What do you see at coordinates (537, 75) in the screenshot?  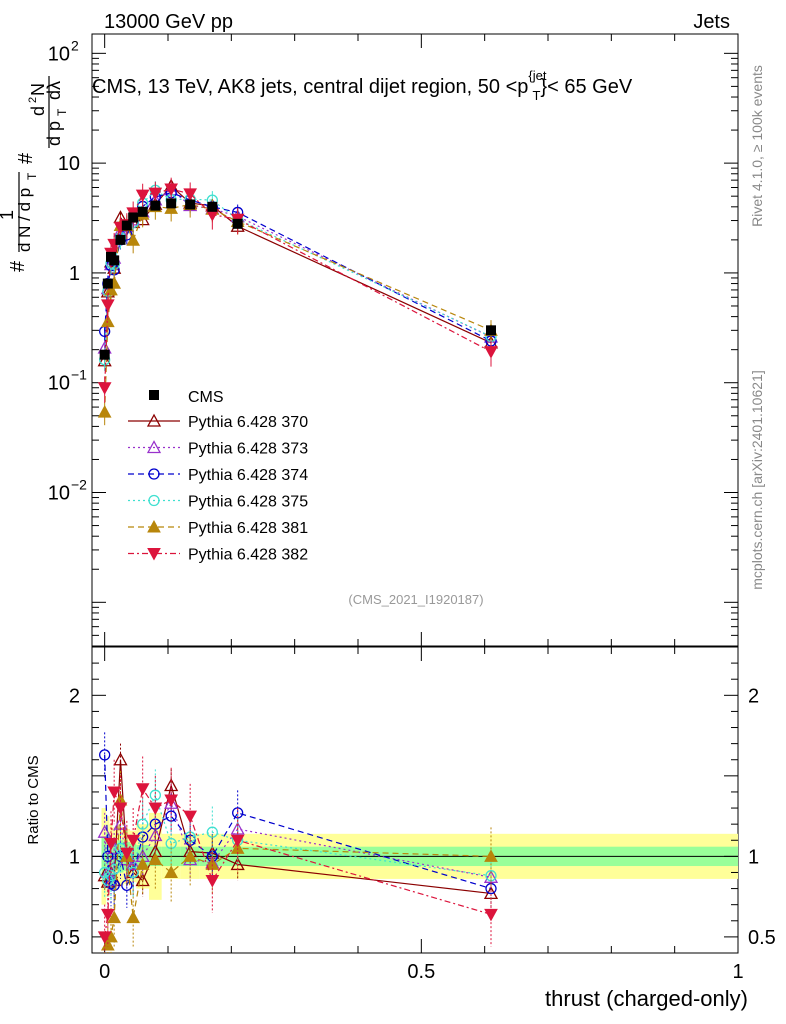 I see `plot-title-sup: {jet` at bounding box center [537, 75].